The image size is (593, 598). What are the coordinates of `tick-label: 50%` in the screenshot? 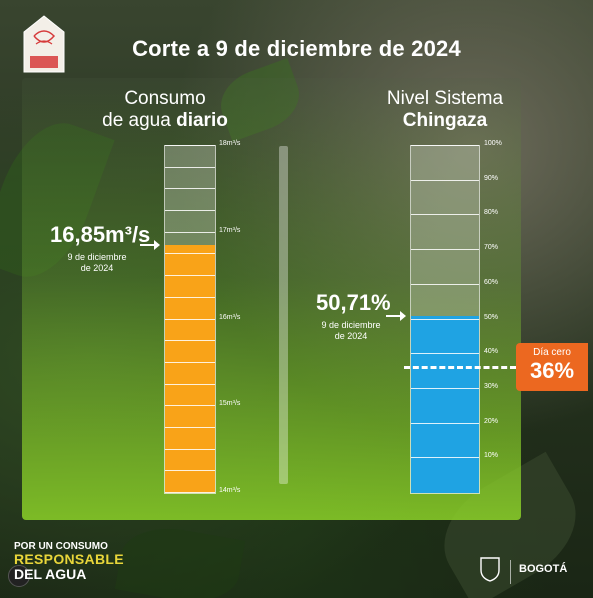 It's located at (491, 317).